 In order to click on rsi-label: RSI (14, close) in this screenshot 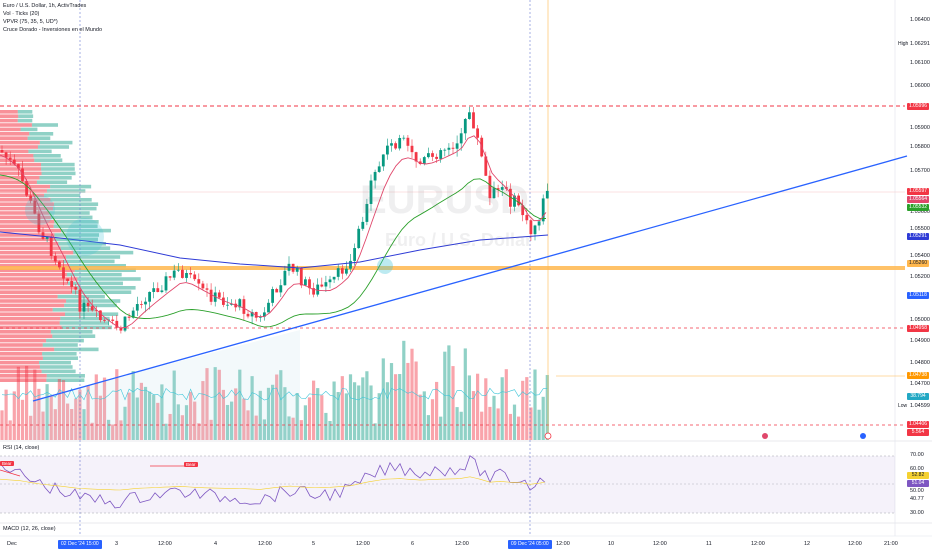, I will do `click(21, 448)`.